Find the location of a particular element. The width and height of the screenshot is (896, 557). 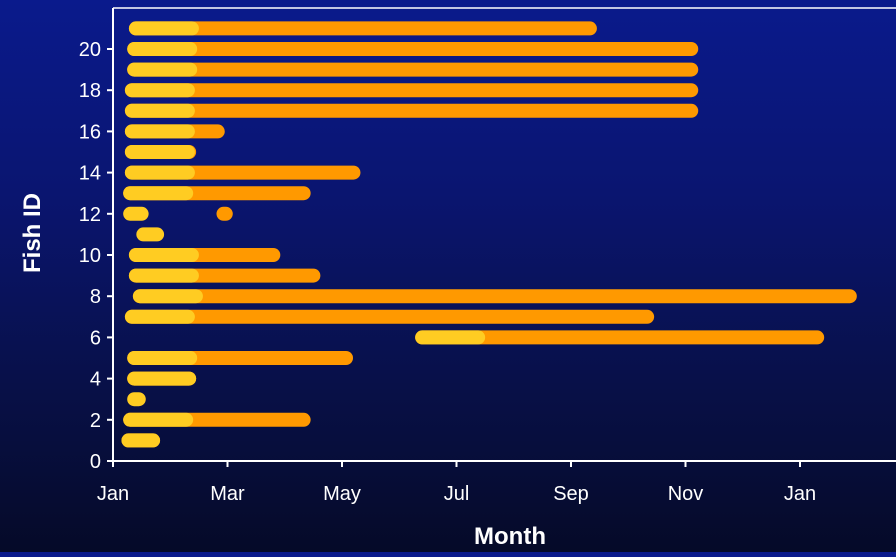

fish-3-detections is located at coordinates (136, 399).